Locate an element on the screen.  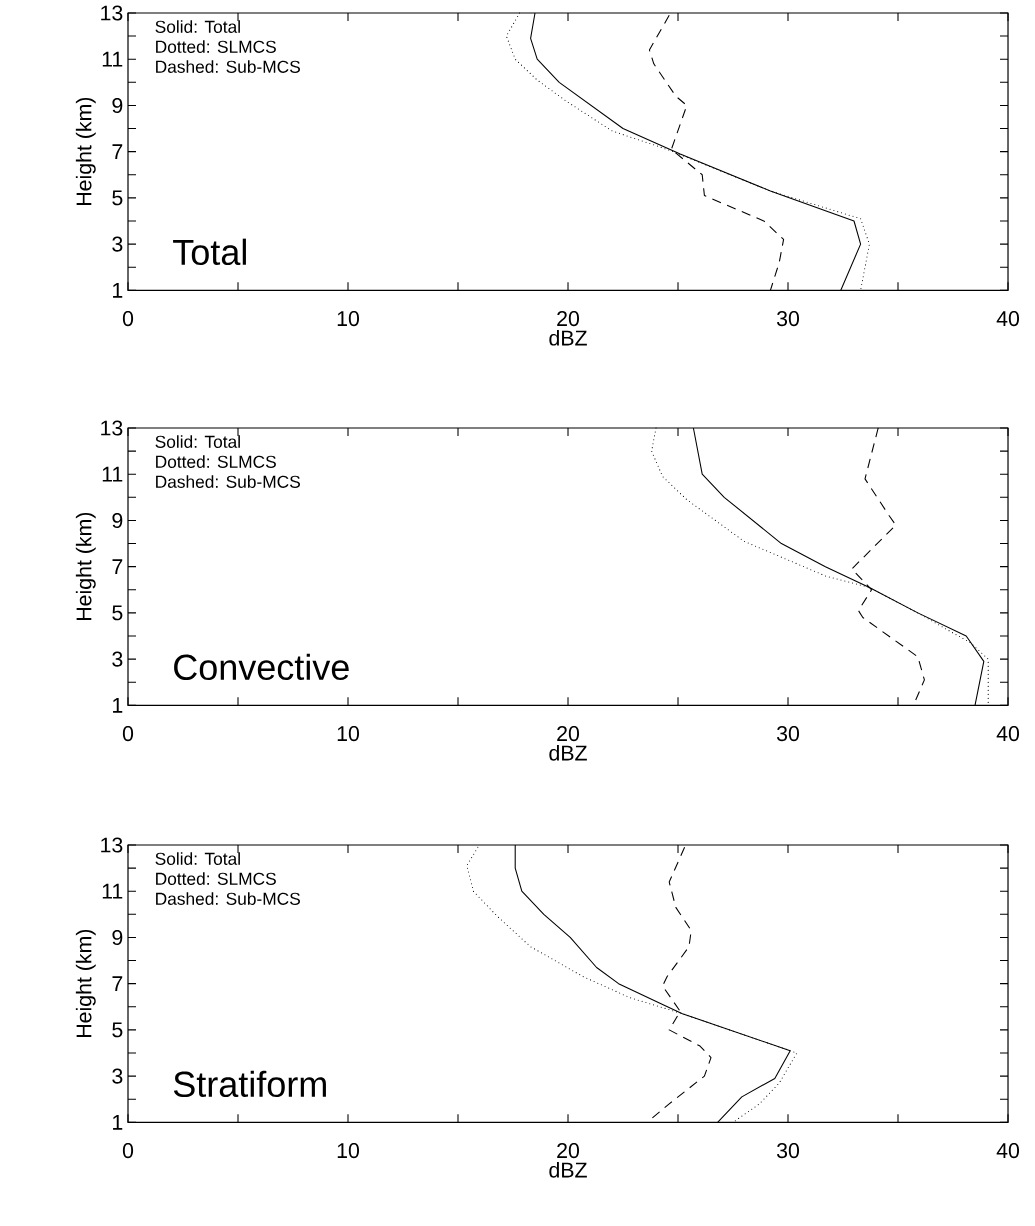
text: Total is located at coordinates (209, 252).